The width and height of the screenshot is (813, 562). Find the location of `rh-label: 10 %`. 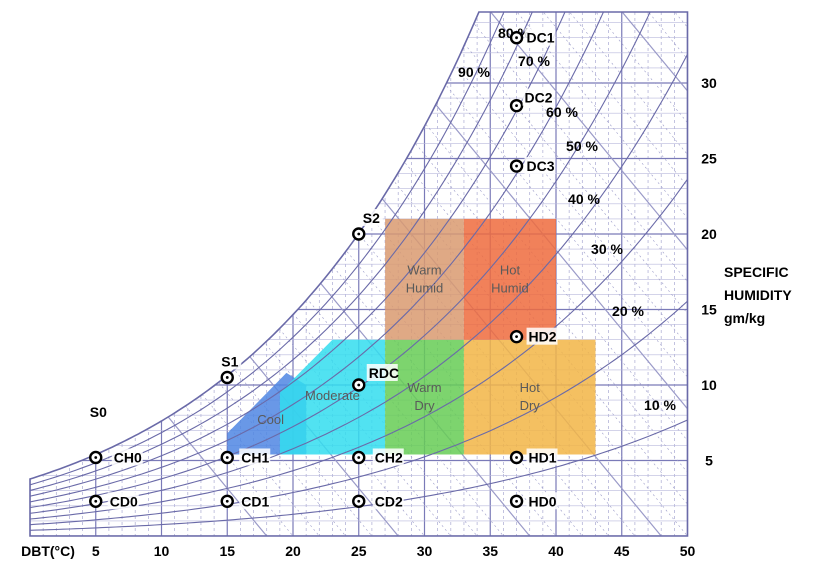

rh-label: 10 % is located at coordinates (660, 405).